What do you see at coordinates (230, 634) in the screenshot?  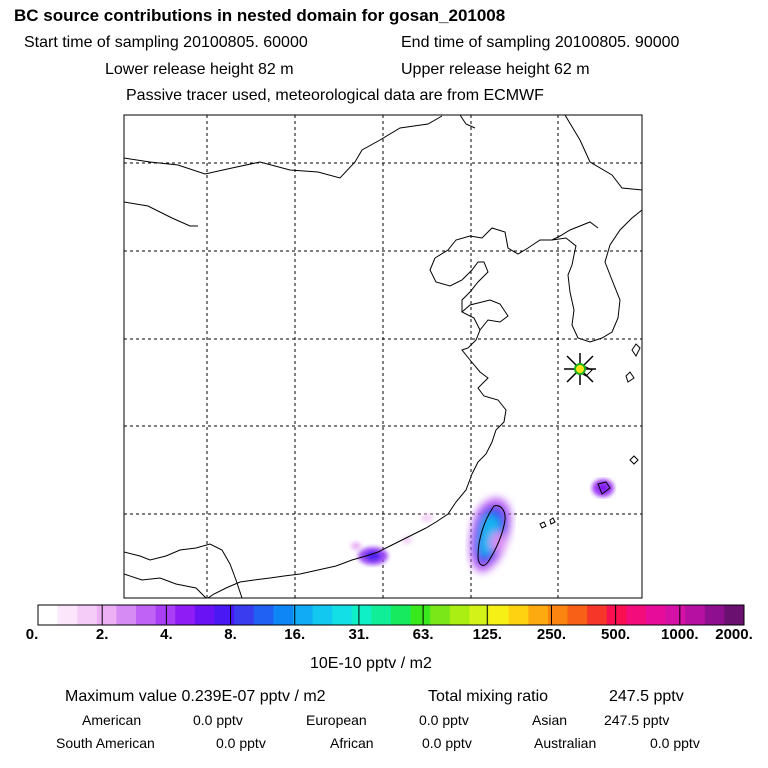 I see `colorbar-tick-label: 8.` at bounding box center [230, 634].